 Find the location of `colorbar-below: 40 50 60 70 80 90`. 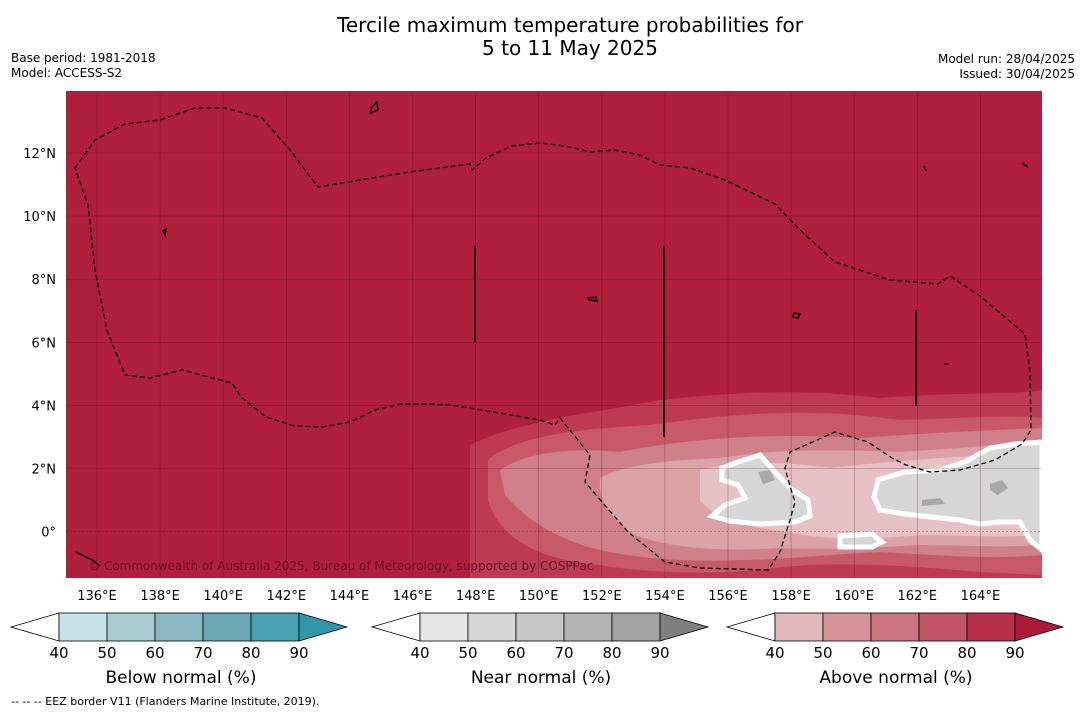

colorbar-below: 40 50 60 70 80 90 is located at coordinates (179, 637).